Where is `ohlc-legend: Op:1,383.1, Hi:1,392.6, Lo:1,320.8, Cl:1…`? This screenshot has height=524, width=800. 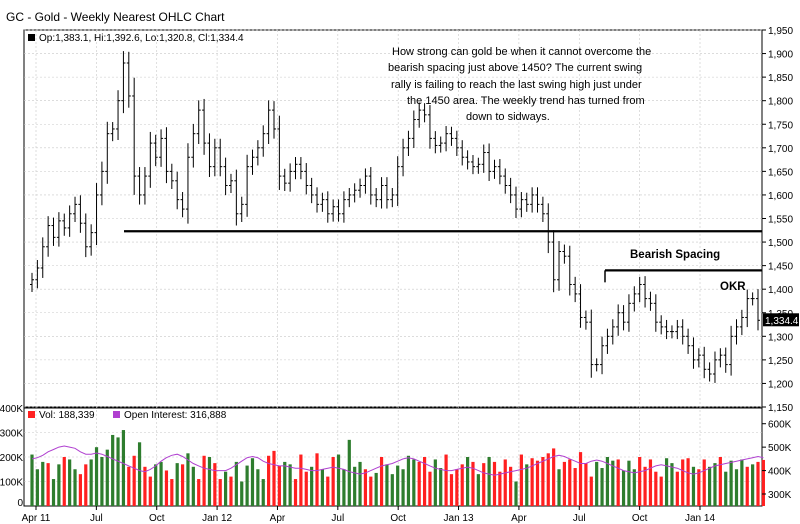
ohlc-legend: Op:1,383.1, Hi:1,392.6, Lo:1,320.8, Cl:1… is located at coordinates (141, 38).